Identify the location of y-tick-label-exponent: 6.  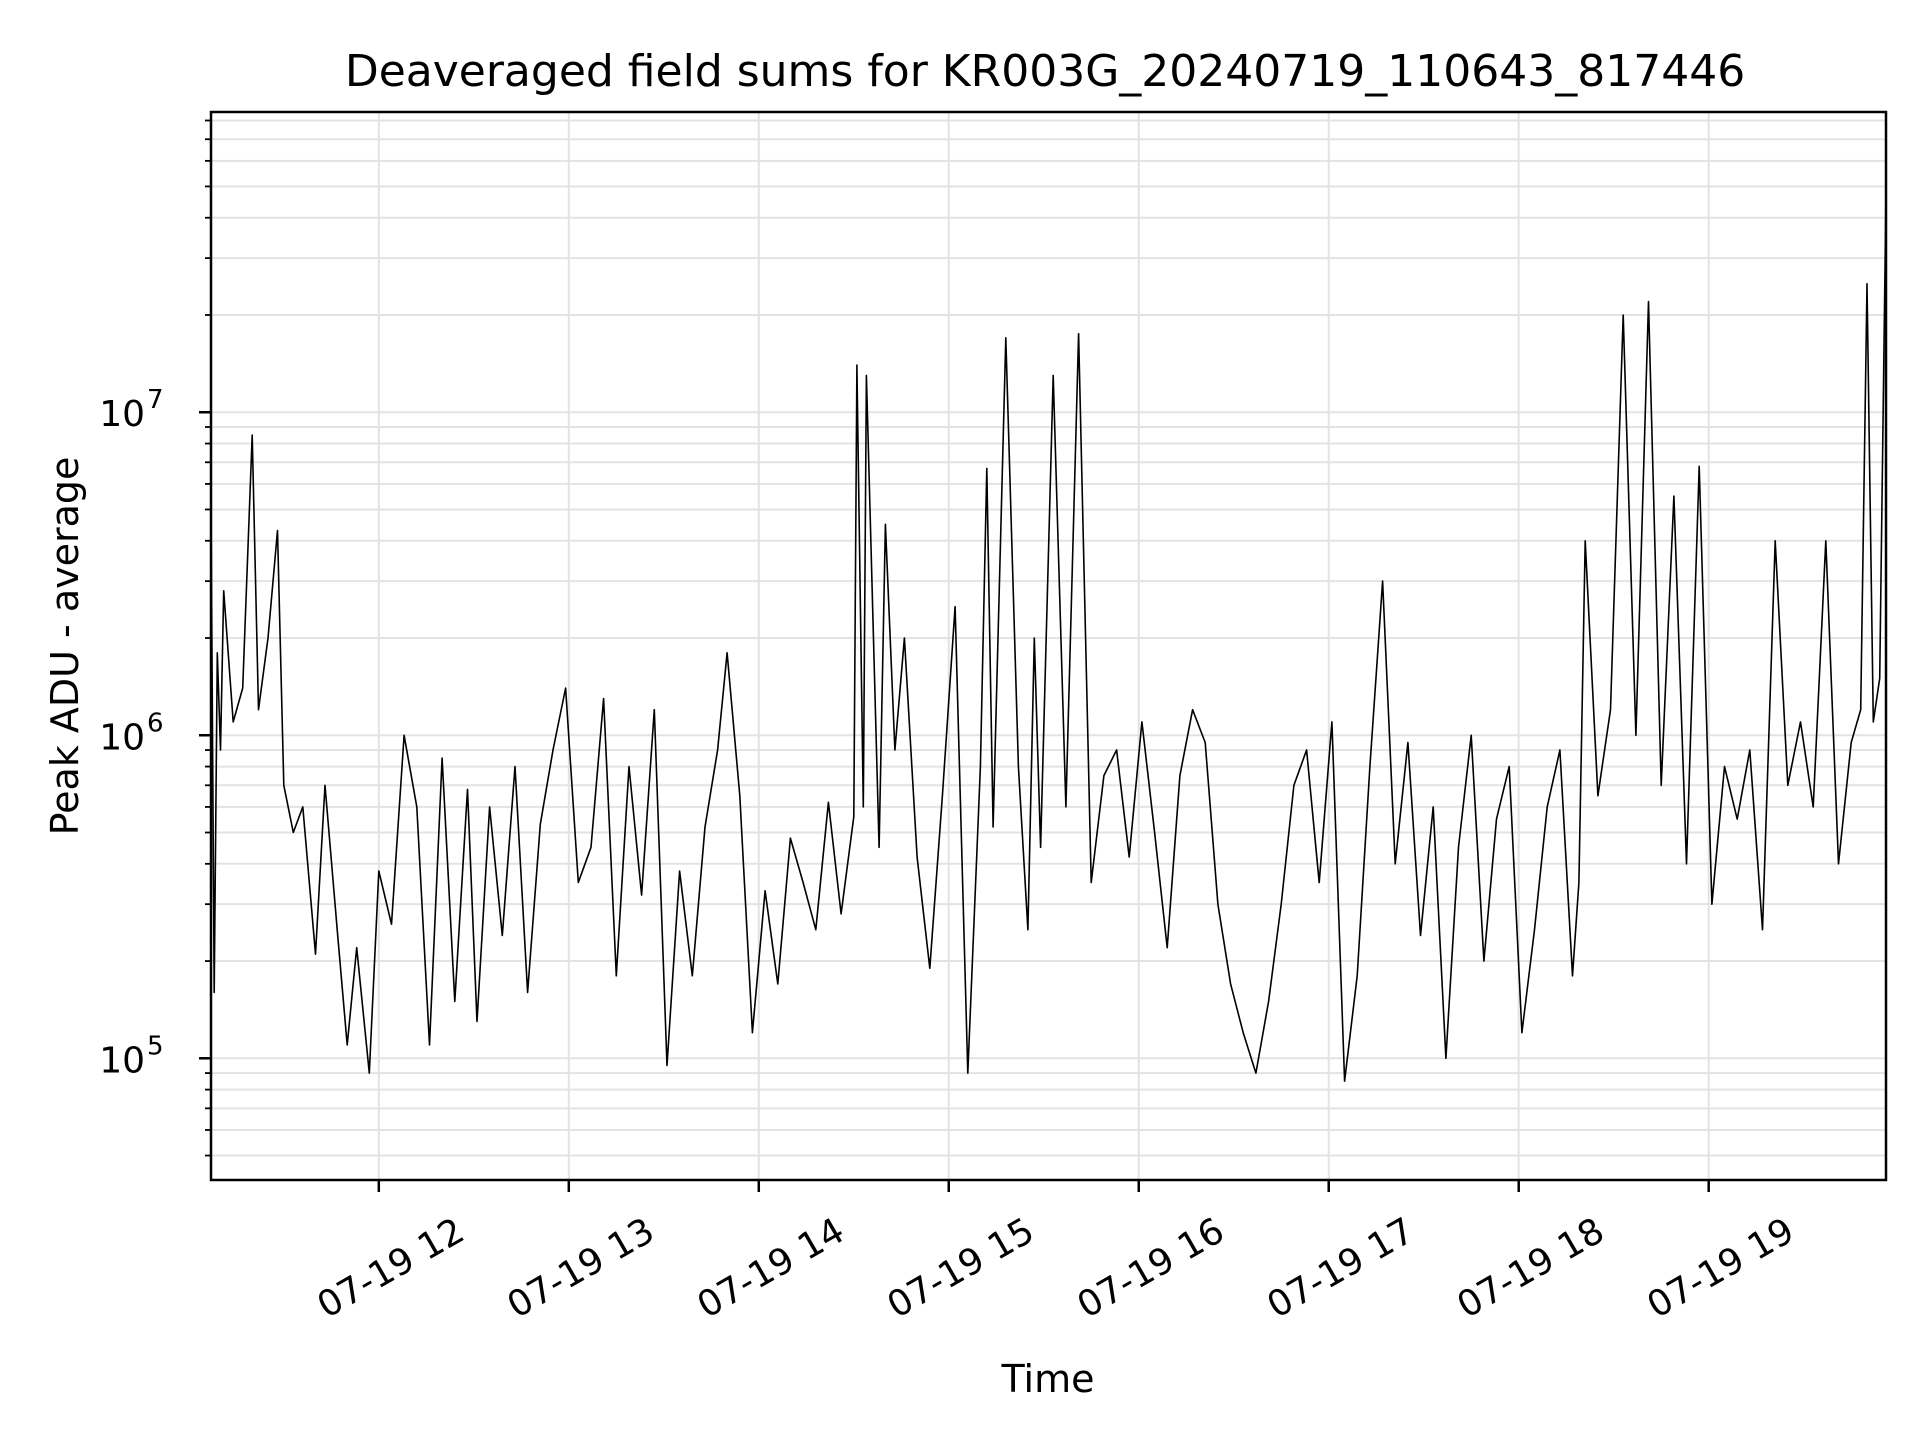
(155, 723).